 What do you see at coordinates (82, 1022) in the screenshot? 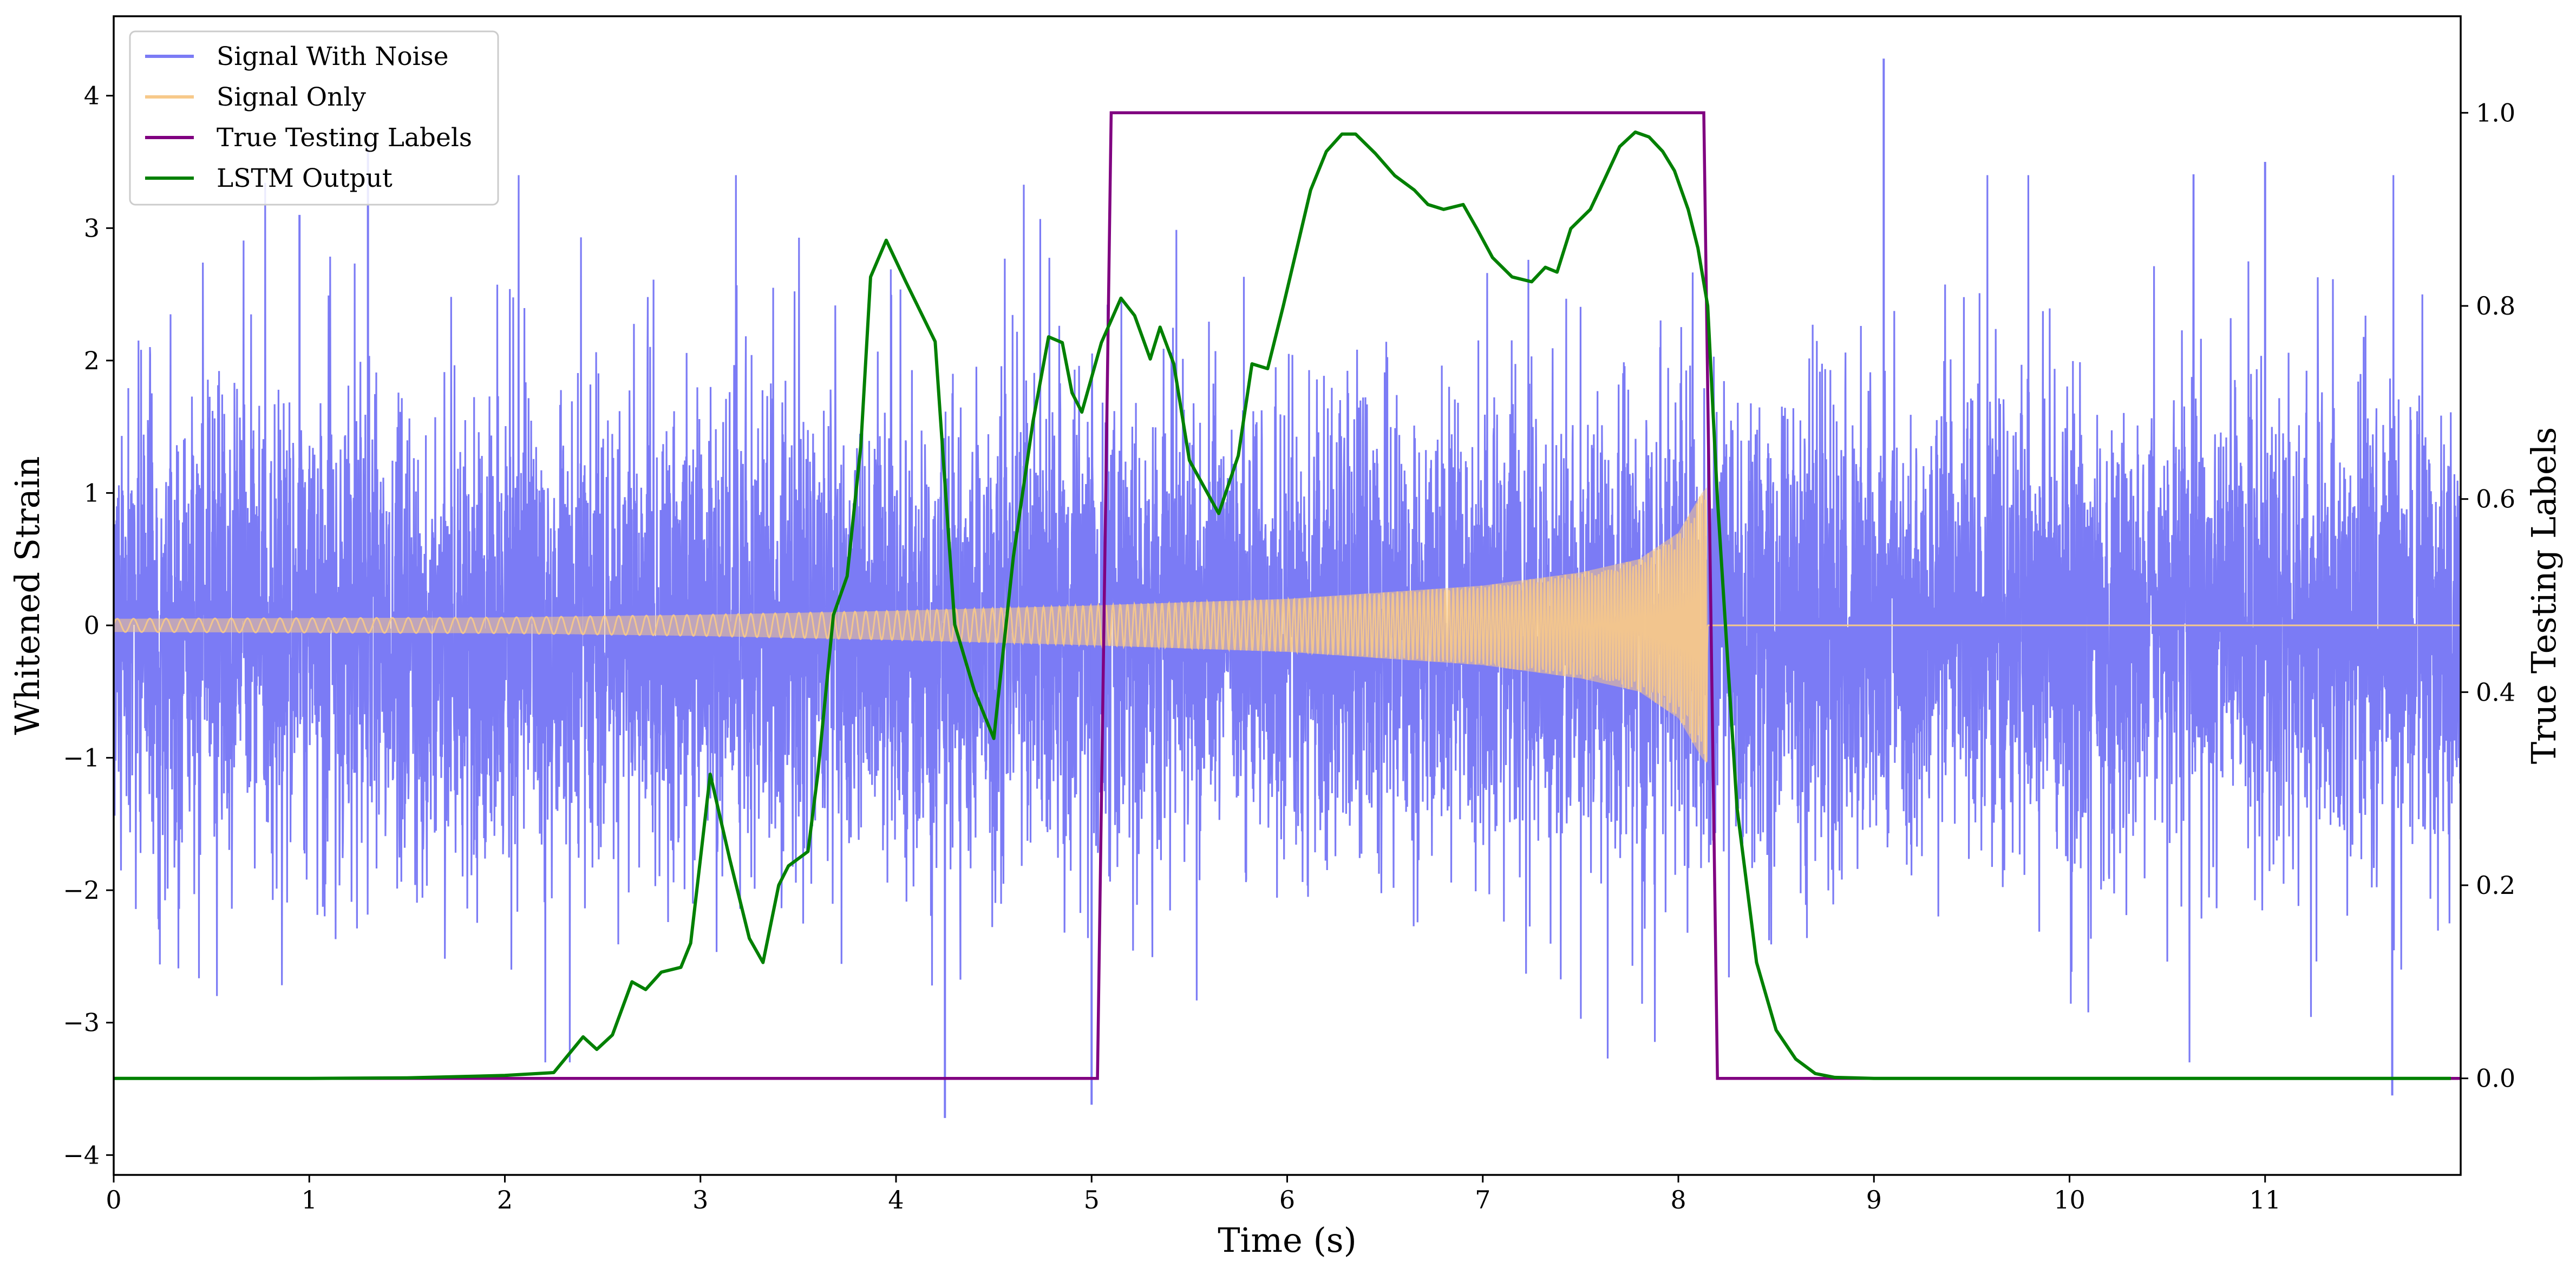
I see `y-tick-label: −3` at bounding box center [82, 1022].